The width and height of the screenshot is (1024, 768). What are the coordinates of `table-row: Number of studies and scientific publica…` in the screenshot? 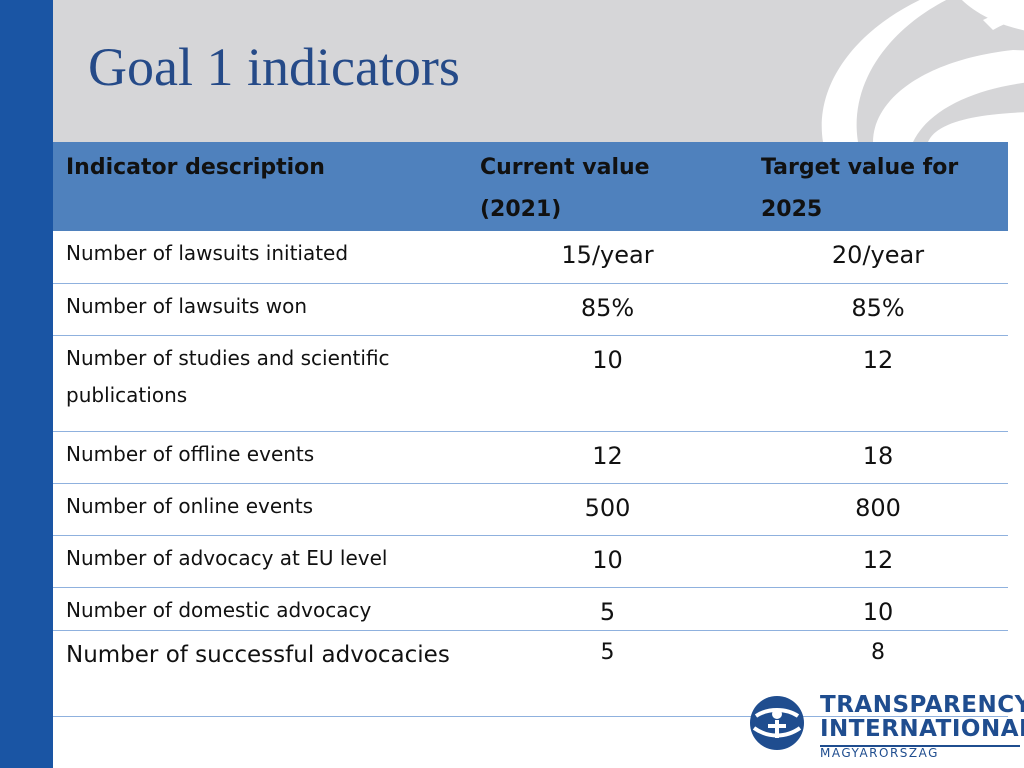 It's located at (530, 383).